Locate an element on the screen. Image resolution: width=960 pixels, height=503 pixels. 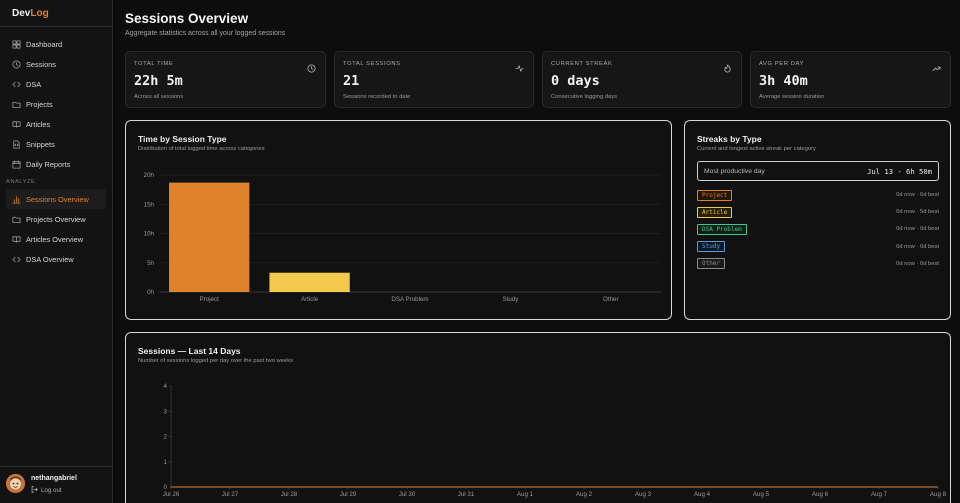
y-tick-label: 5h is located at coordinates (150, 263).